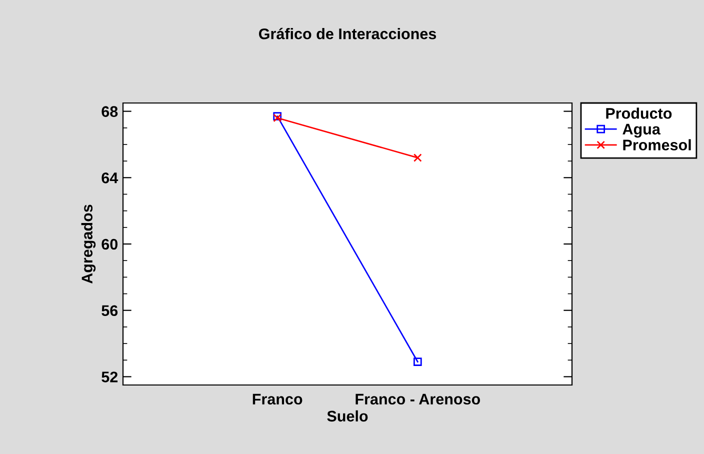 The height and width of the screenshot is (454, 704). I want to click on x-tick-label: Franco - Arenoso, so click(418, 399).